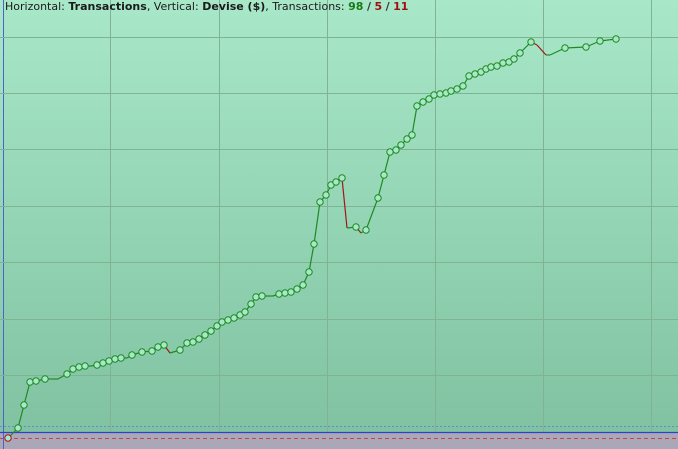  I want to click on header-label: , Transactions:, so click(305, 6).